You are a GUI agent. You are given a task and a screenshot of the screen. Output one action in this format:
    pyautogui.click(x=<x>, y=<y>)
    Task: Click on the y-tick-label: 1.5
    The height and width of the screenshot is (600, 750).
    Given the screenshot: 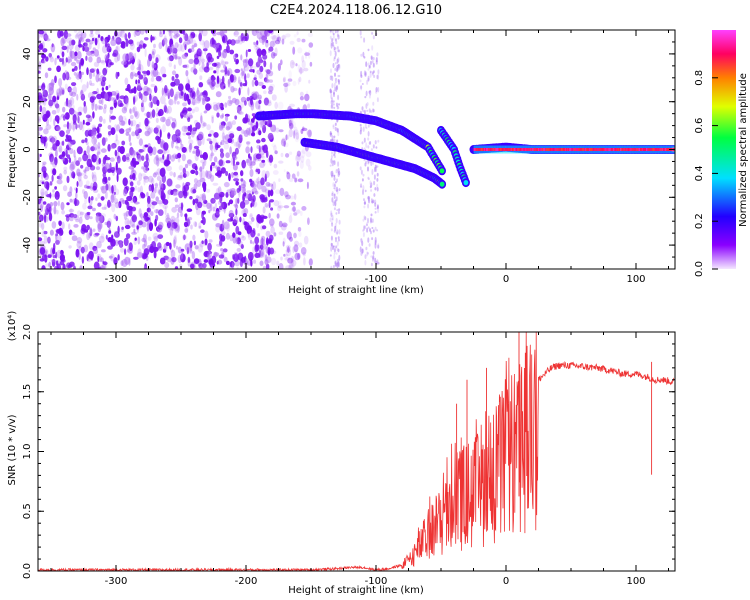 What is the action you would take?
    pyautogui.click(x=27, y=392)
    